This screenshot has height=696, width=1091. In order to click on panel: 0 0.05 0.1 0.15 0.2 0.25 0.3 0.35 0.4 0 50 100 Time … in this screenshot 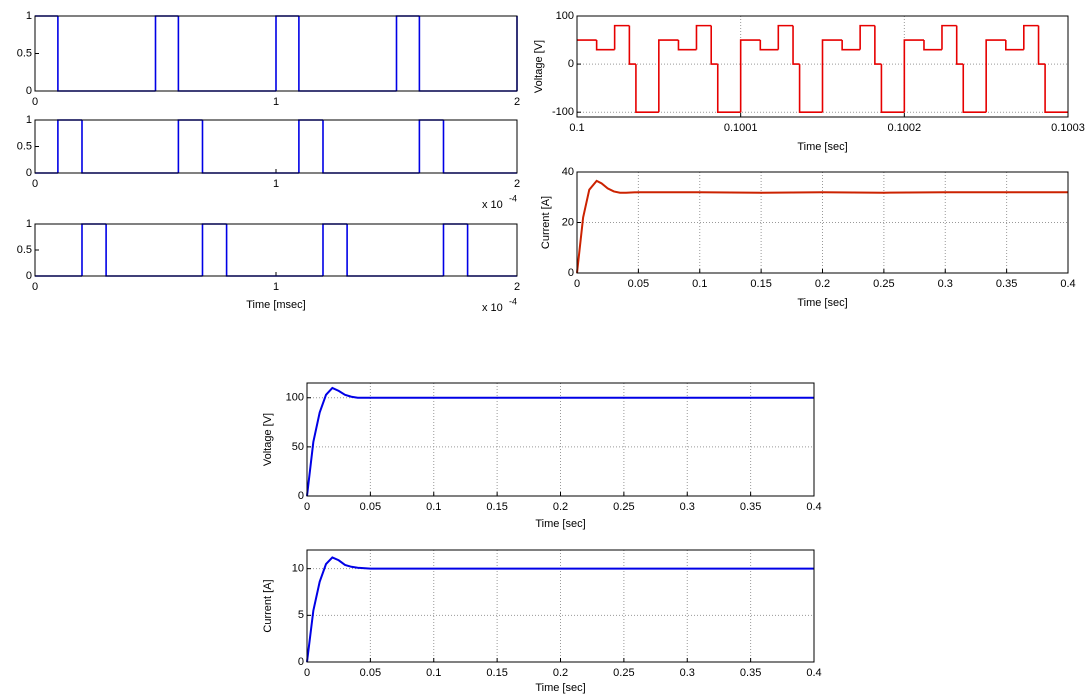, I will do `click(542, 456)`.